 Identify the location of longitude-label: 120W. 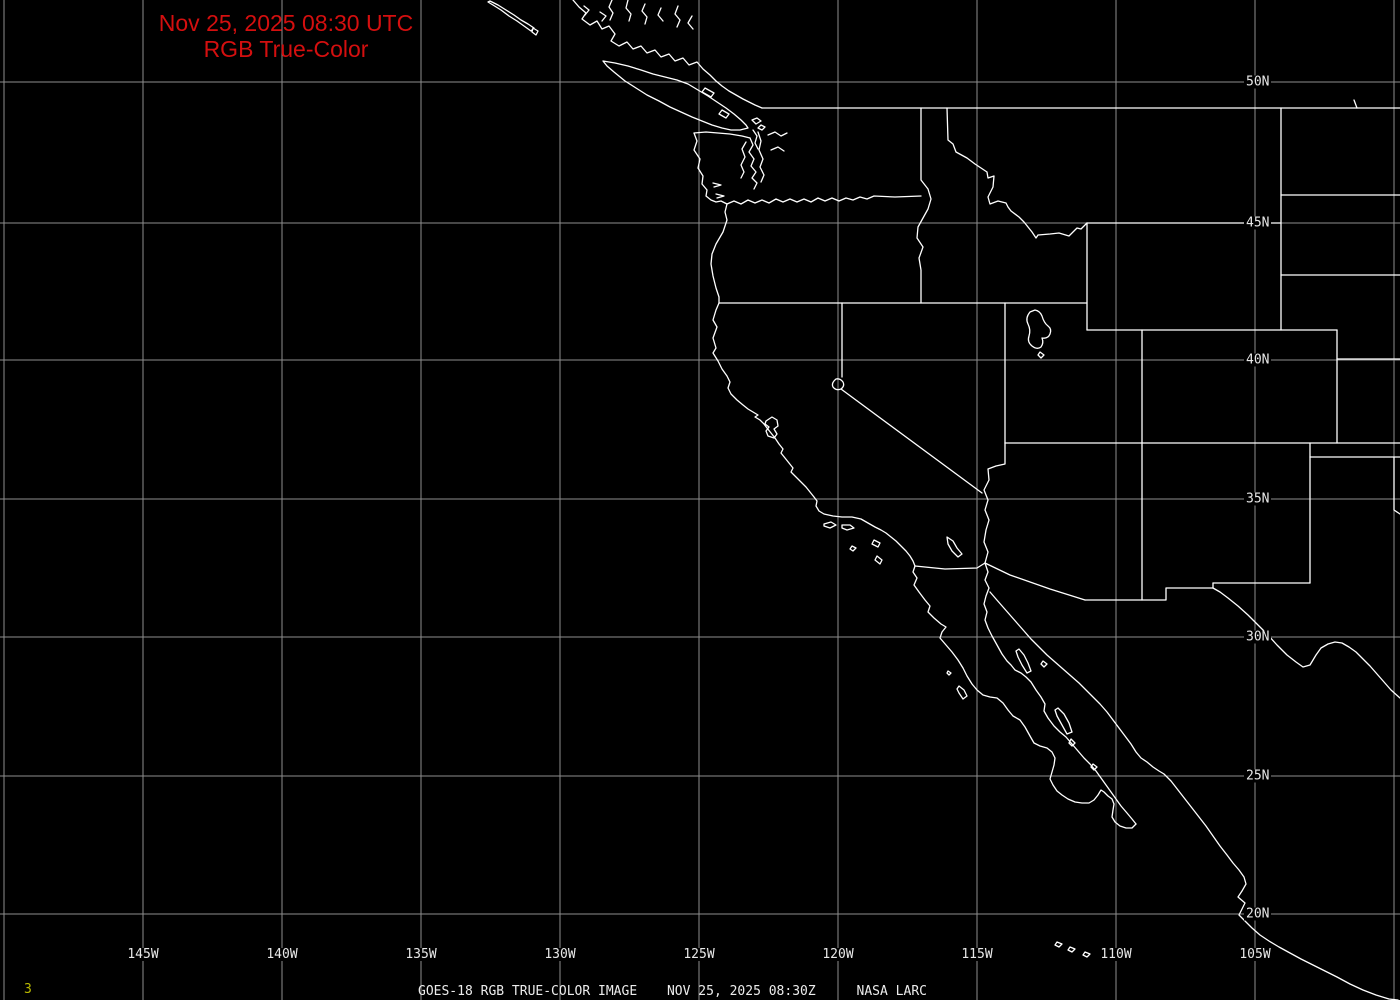
(838, 954).